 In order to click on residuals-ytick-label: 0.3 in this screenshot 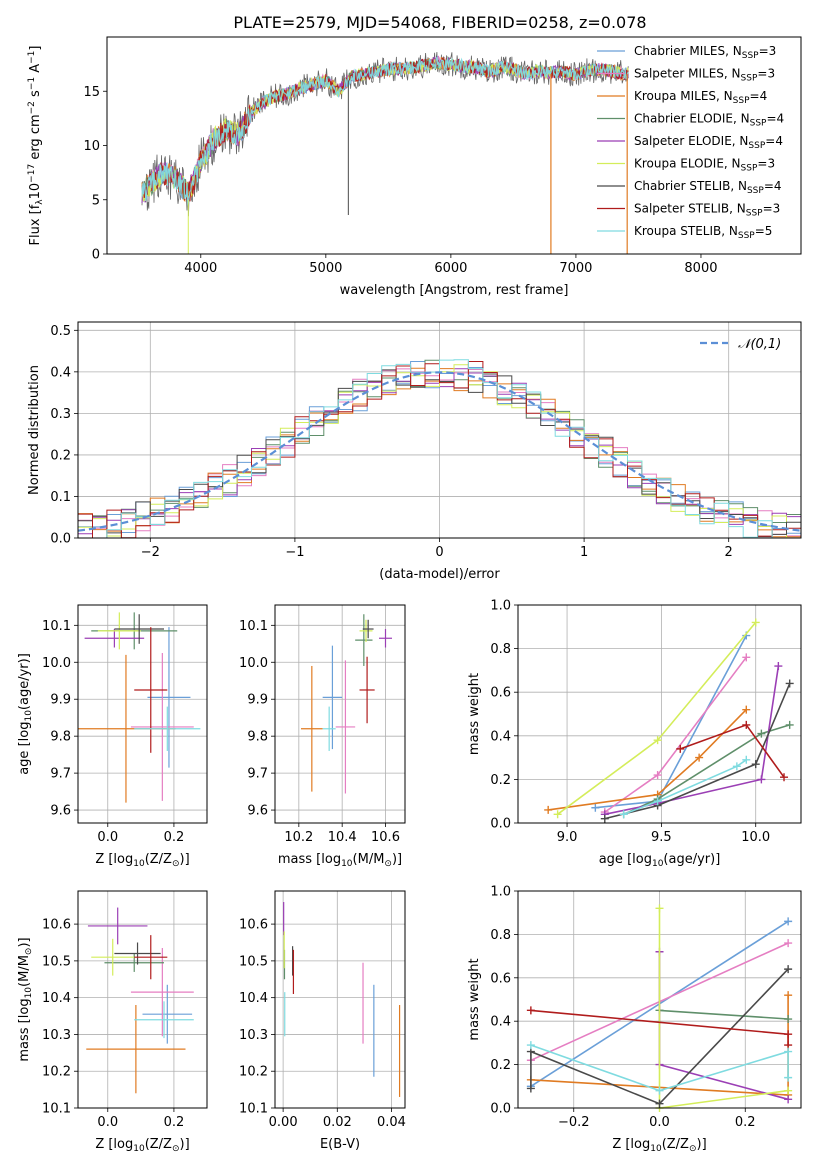, I will do `click(60, 414)`.